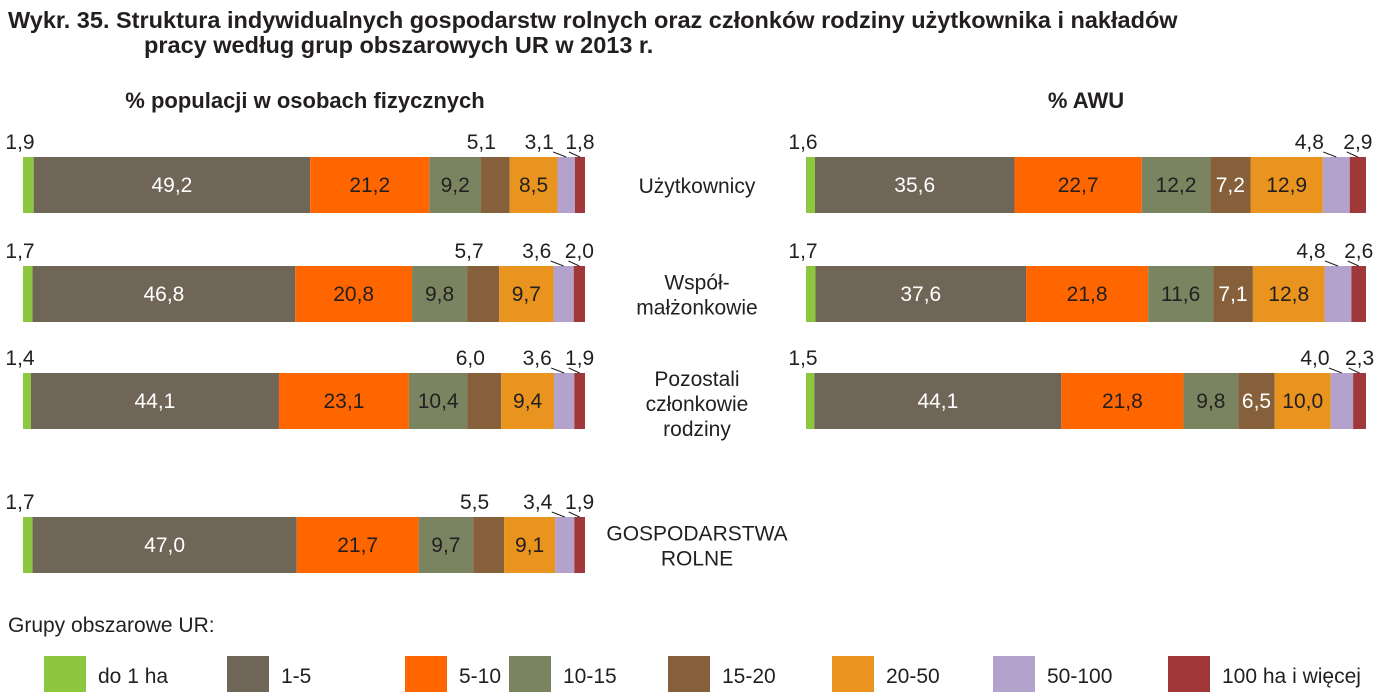 This screenshot has width=1385, height=692. What do you see at coordinates (369, 185) in the screenshot?
I see `data-label: 21,2` at bounding box center [369, 185].